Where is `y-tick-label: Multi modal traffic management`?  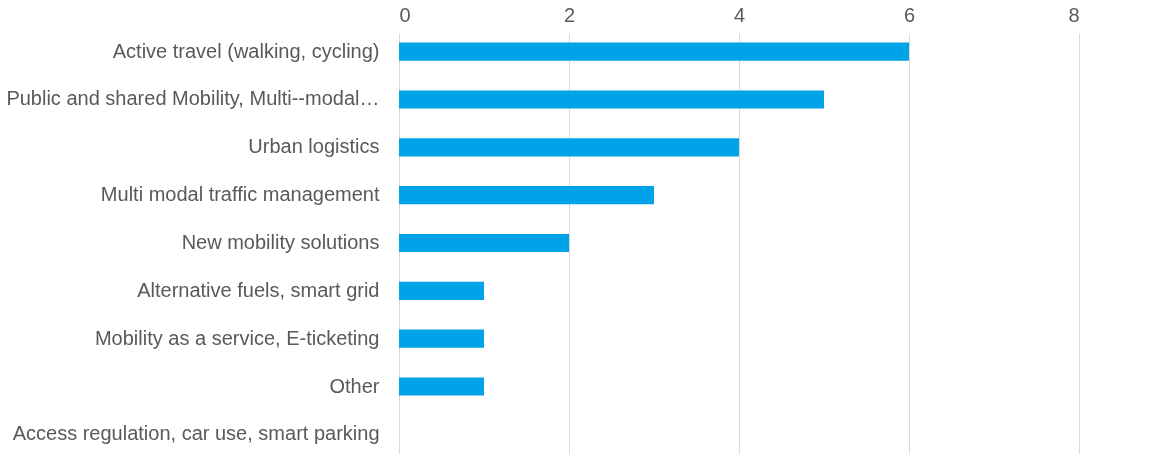 y-tick-label: Multi modal traffic management is located at coordinates (240, 194).